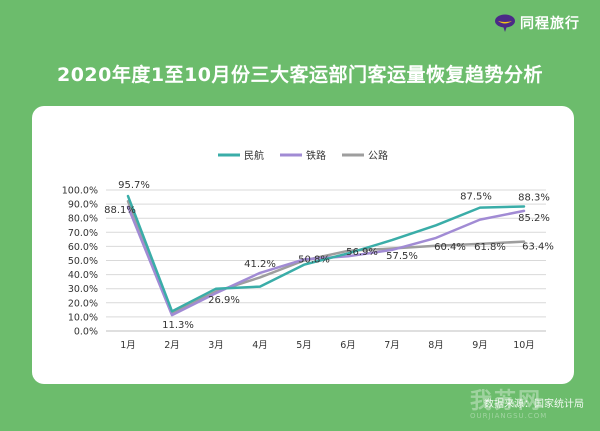 The width and height of the screenshot is (600, 431). What do you see at coordinates (224, 300) in the screenshot?
I see `data-label: 26.9%` at bounding box center [224, 300].